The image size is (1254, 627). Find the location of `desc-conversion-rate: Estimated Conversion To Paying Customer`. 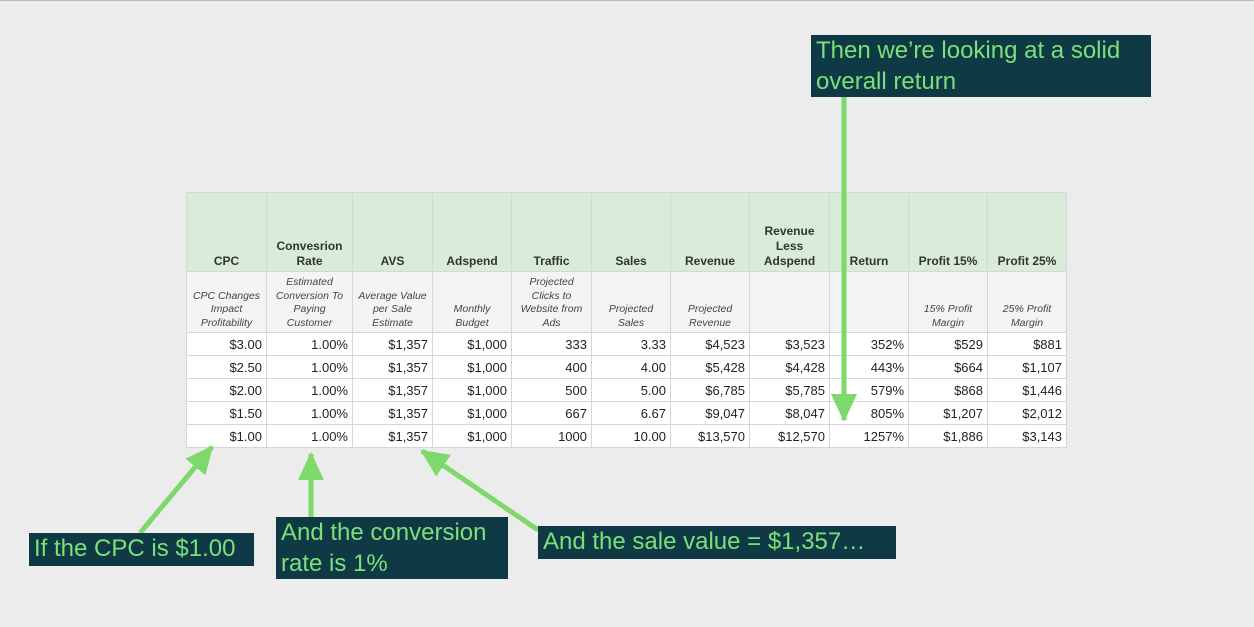

desc-conversion-rate: Estimated Conversion To Paying Customer is located at coordinates (309, 302).